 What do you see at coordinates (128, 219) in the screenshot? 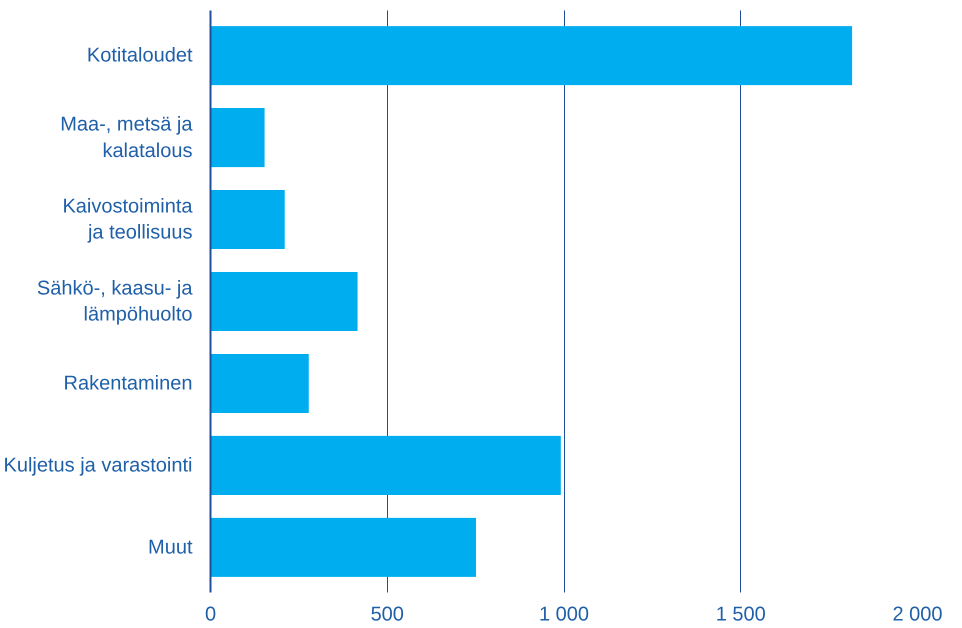
I see `y-tick-label: Kaivostoiminta ja teollisuus` at bounding box center [128, 219].